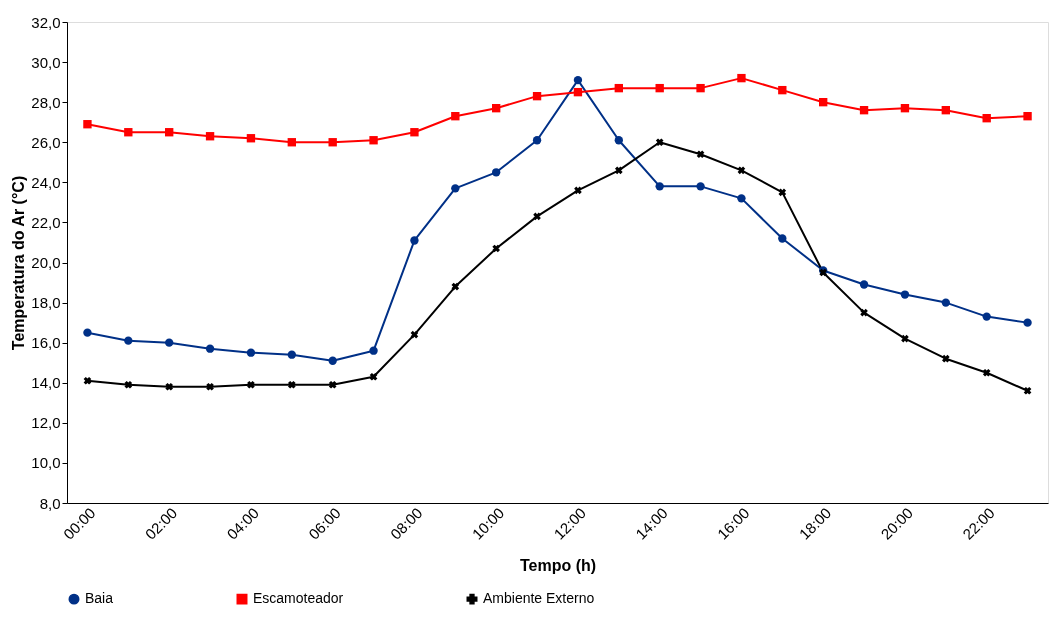 This screenshot has height=617, width=1058. I want to click on y-axis-title: Temperatura do Ar (°C), so click(19, 263).